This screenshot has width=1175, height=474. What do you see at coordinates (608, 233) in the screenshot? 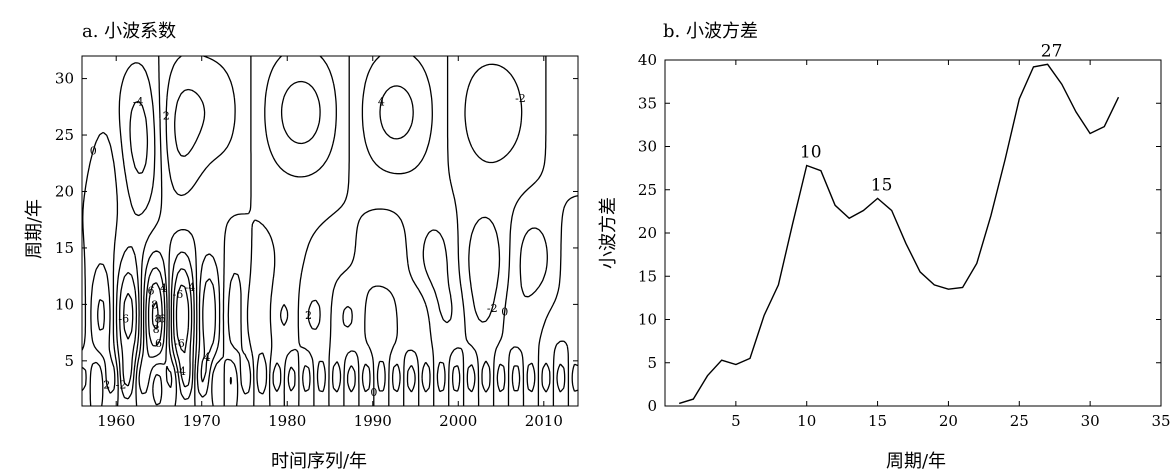
I see `panel-b-y-axis-label: 小波方差` at bounding box center [608, 233].